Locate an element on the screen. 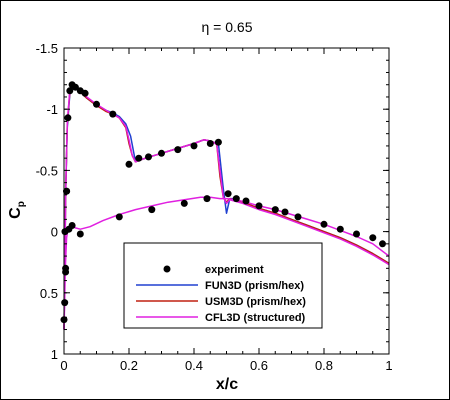 The height and width of the screenshot is (400, 450). x-tick-label: 0 is located at coordinates (63, 365).